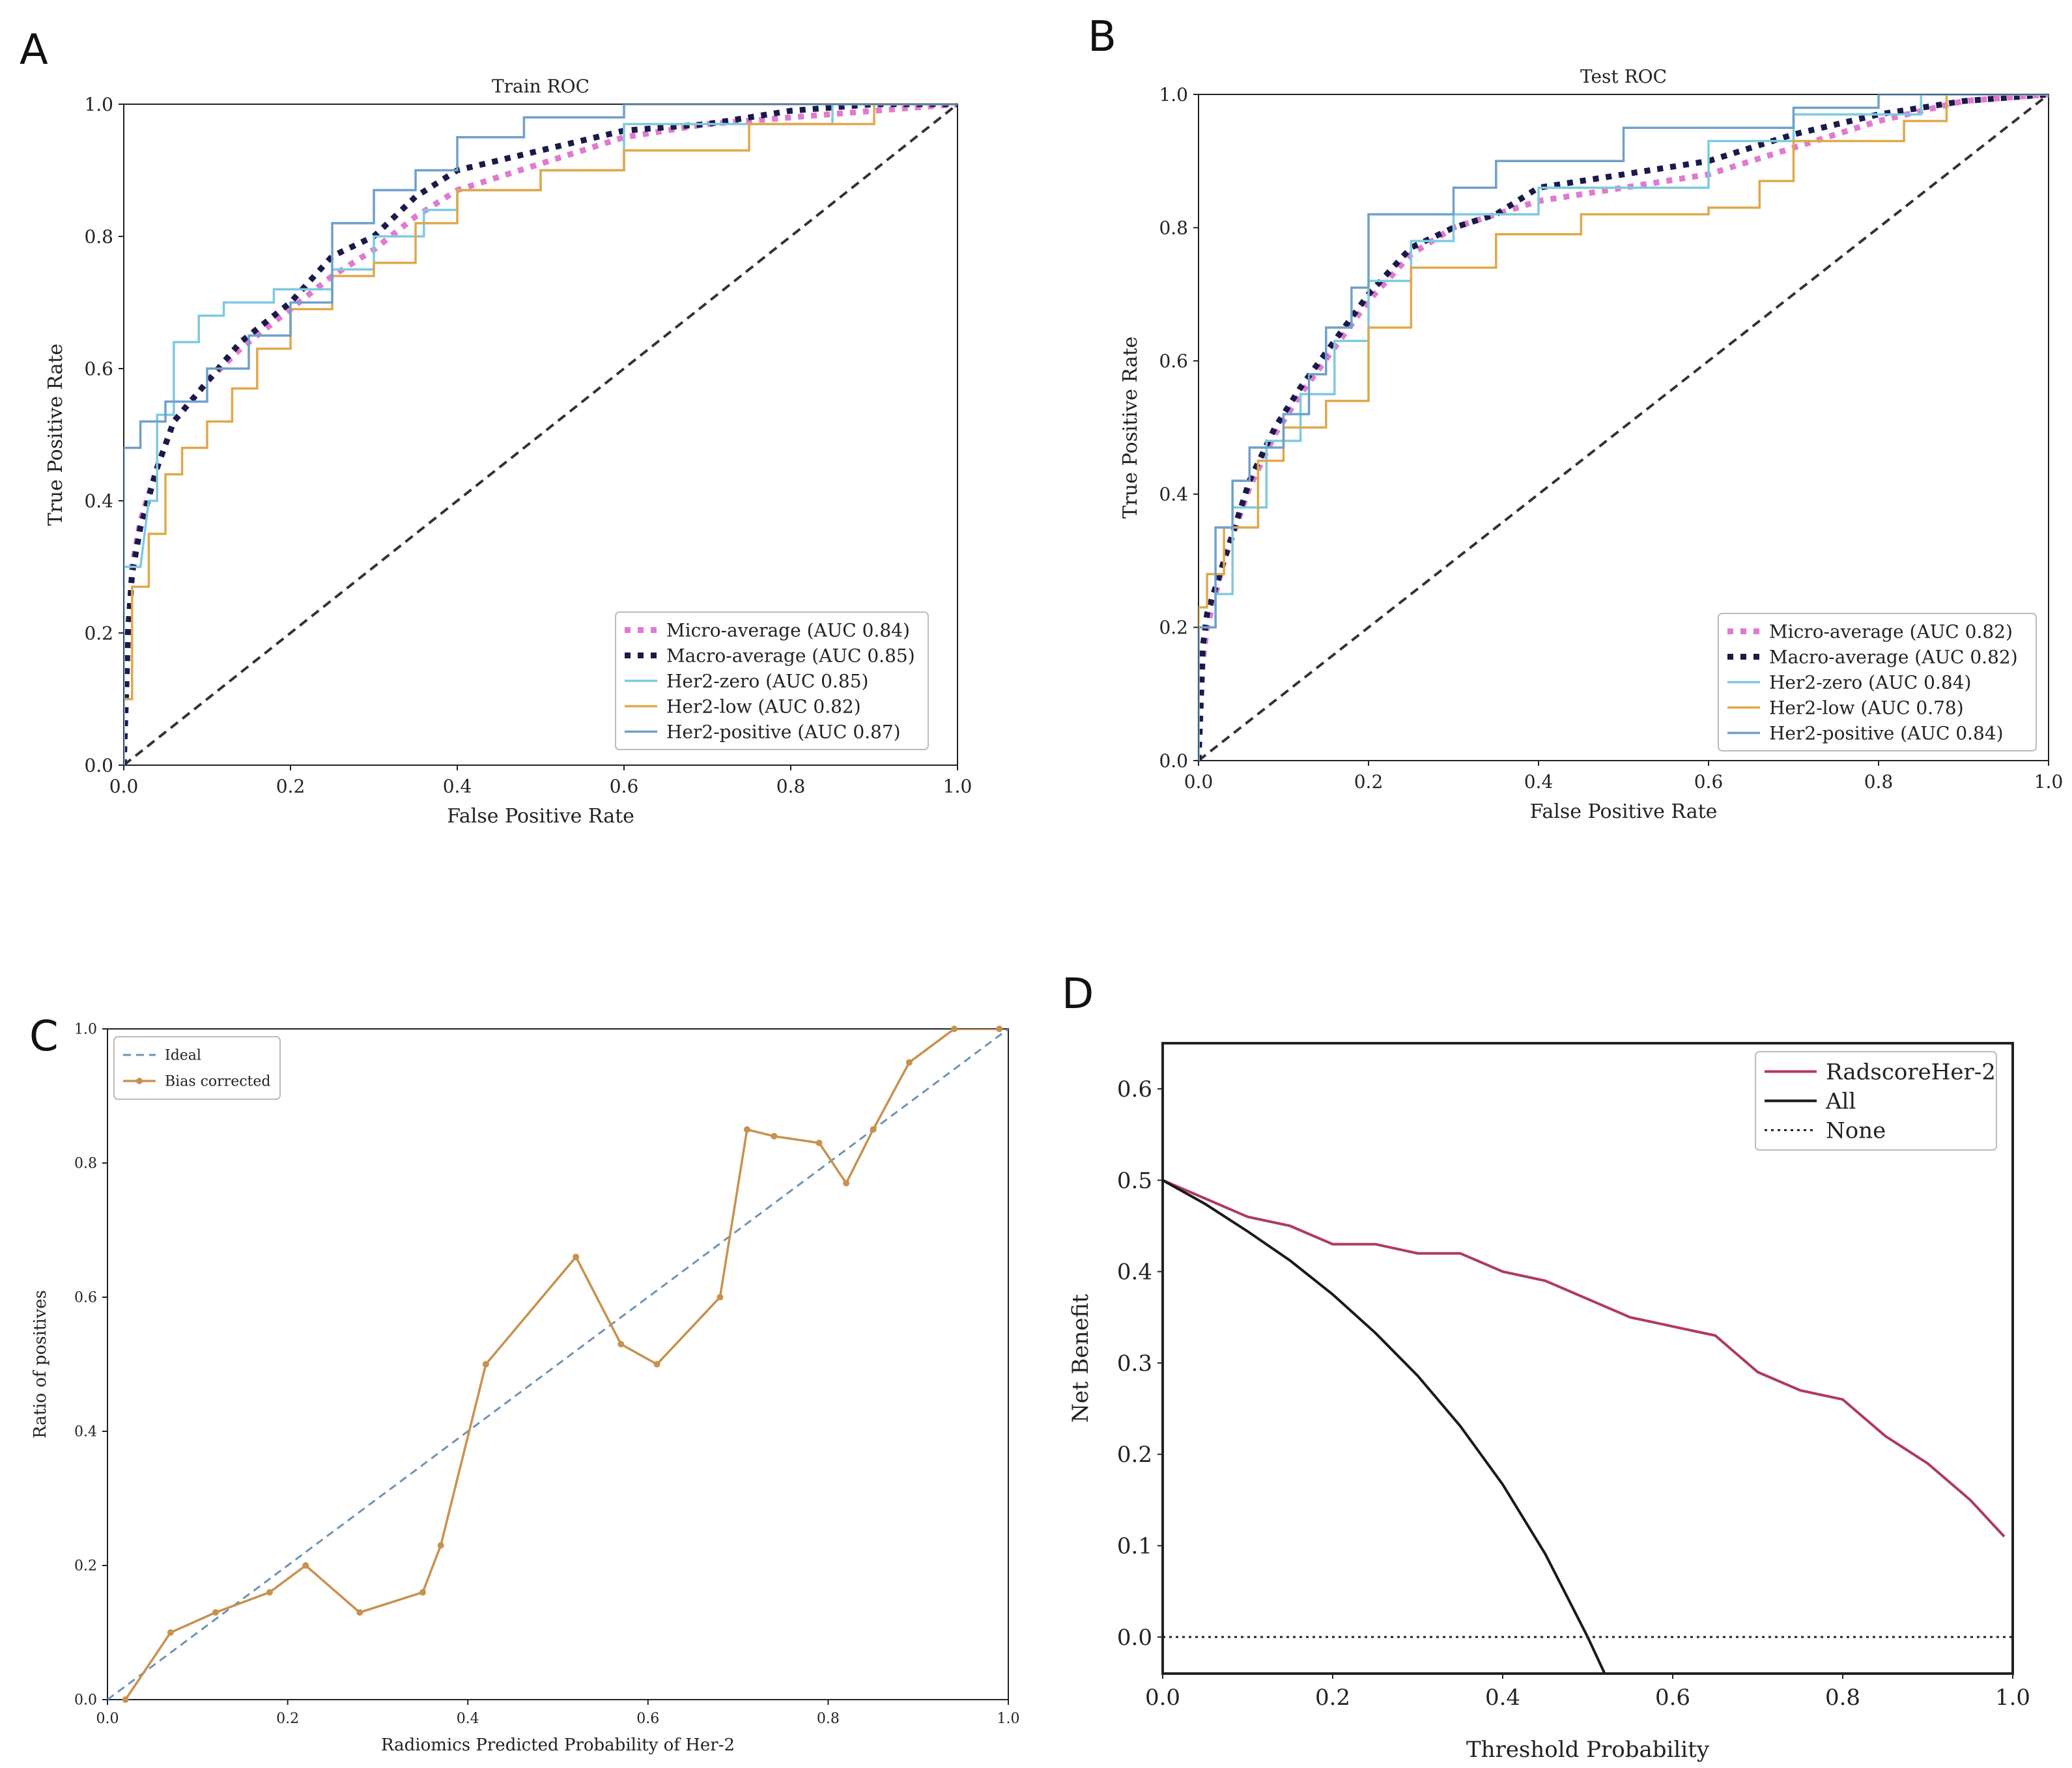 This screenshot has width=2072, height=1768. What do you see at coordinates (1840, 1101) in the screenshot?
I see `legend-label-all: All` at bounding box center [1840, 1101].